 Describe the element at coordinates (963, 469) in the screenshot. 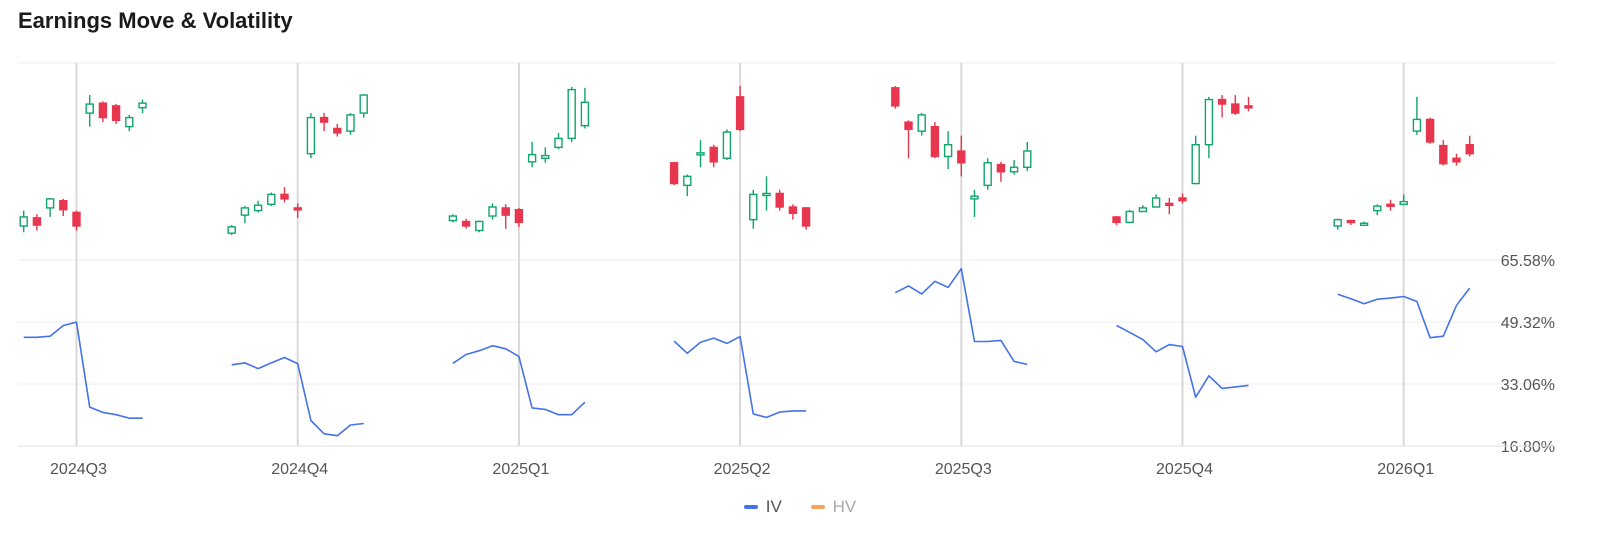

I see `x-tick-label: 2025Q3` at that location.